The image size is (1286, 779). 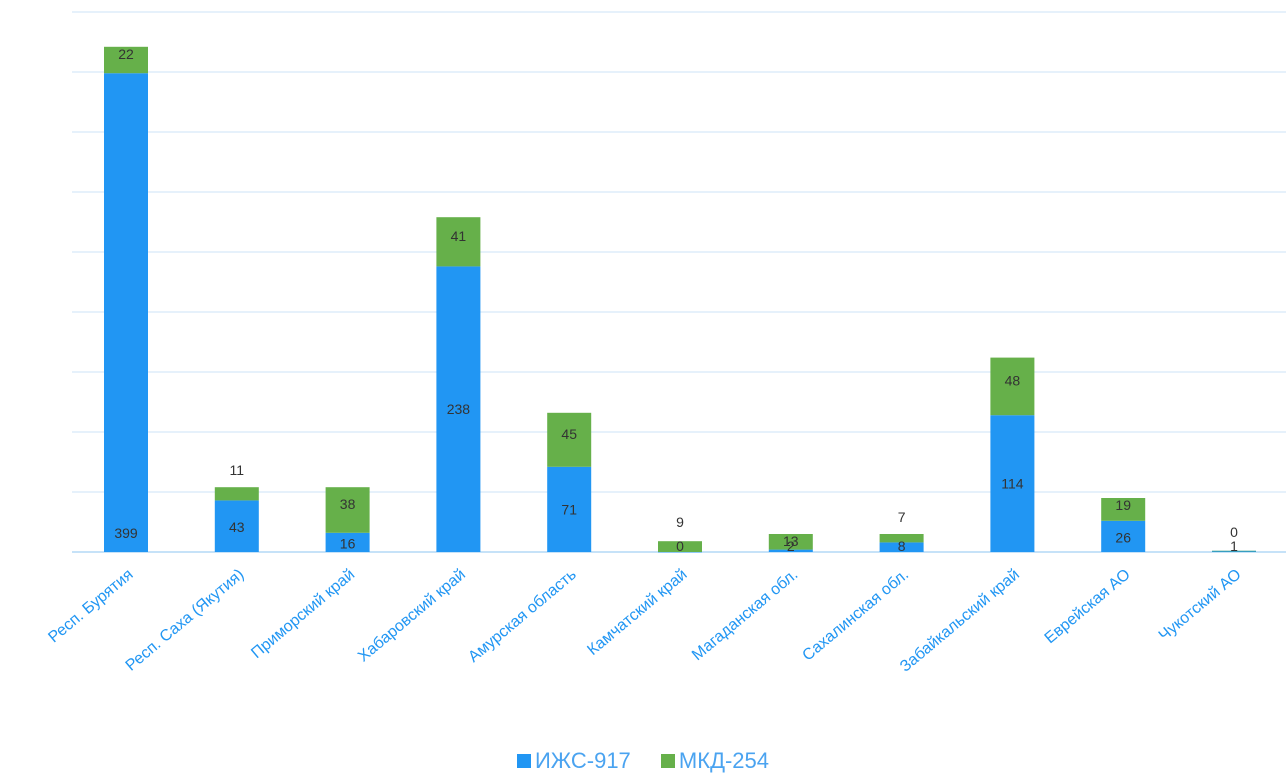 I want to click on data-label-izhs: 8, so click(x=902, y=546).